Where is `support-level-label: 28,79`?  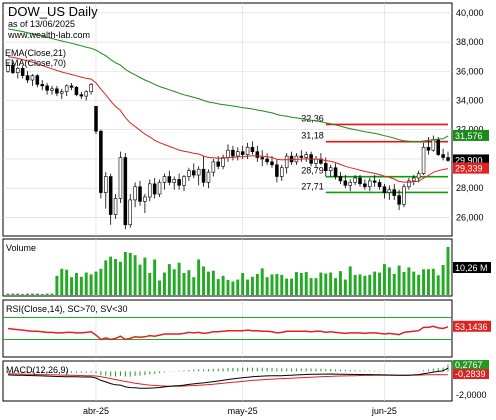
support-level-label: 28,79 is located at coordinates (312, 171).